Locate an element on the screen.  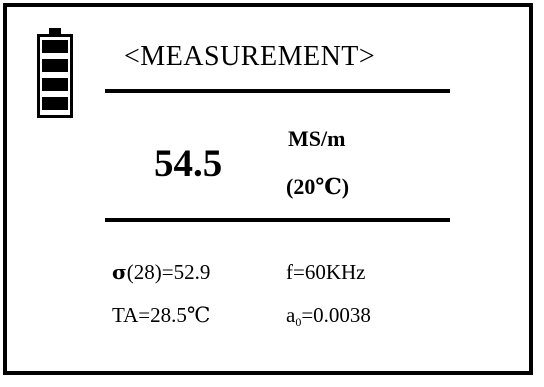
ambient-temperature-reading: TA=28.5℃ is located at coordinates (161, 315).